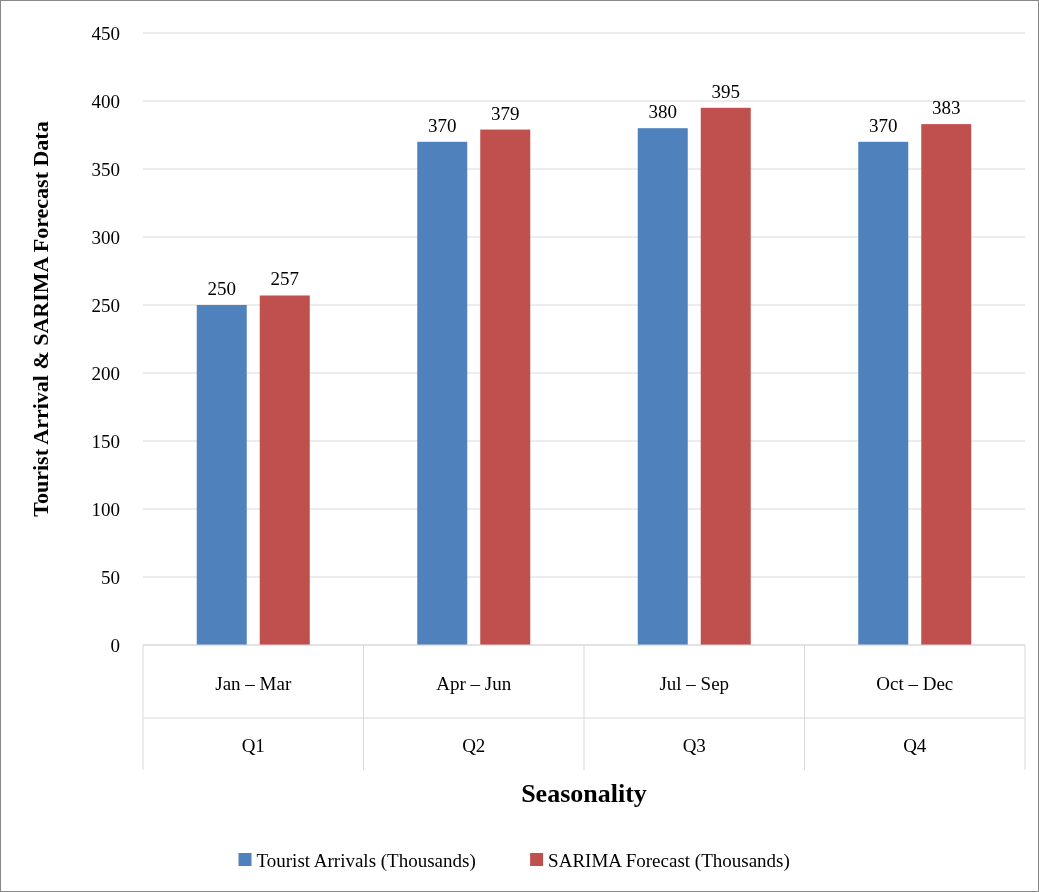 The height and width of the screenshot is (892, 1039). I want to click on x-axis-title: Seasonality, so click(584, 793).